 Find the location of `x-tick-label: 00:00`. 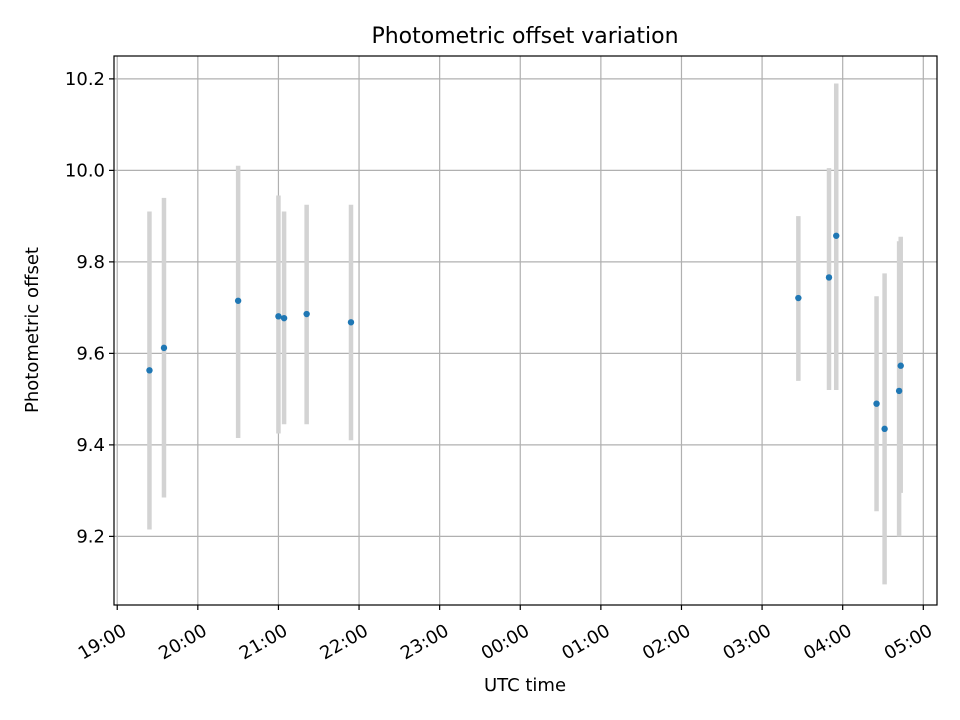

x-tick-label: 00:00 is located at coordinates (505, 642).